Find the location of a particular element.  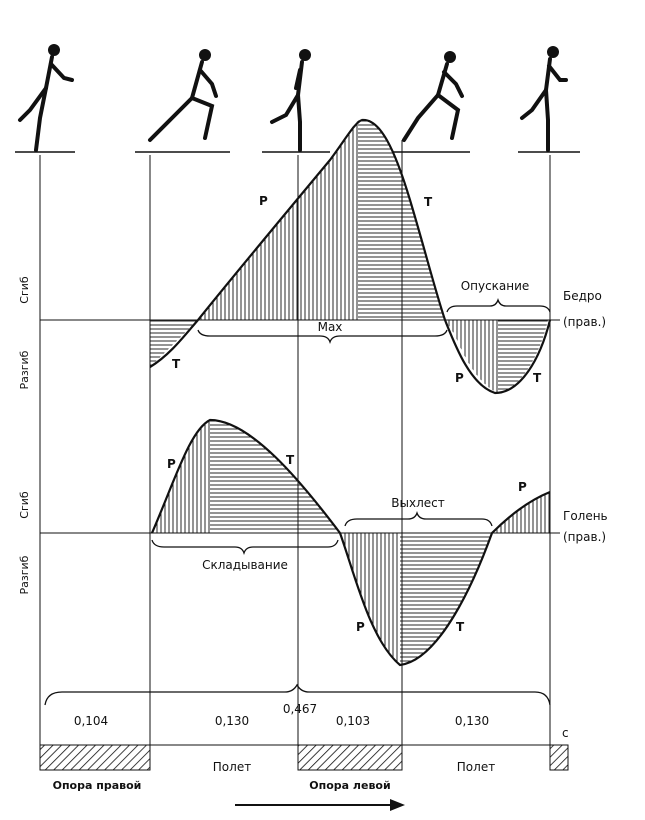

shin-t-label-2: Т is located at coordinates (460, 627).